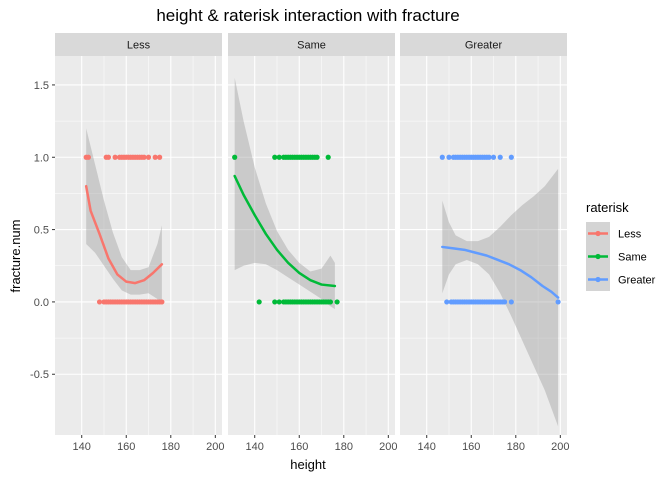  Describe the element at coordinates (41, 303) in the screenshot. I see `y-tick-label: 0.0` at that location.